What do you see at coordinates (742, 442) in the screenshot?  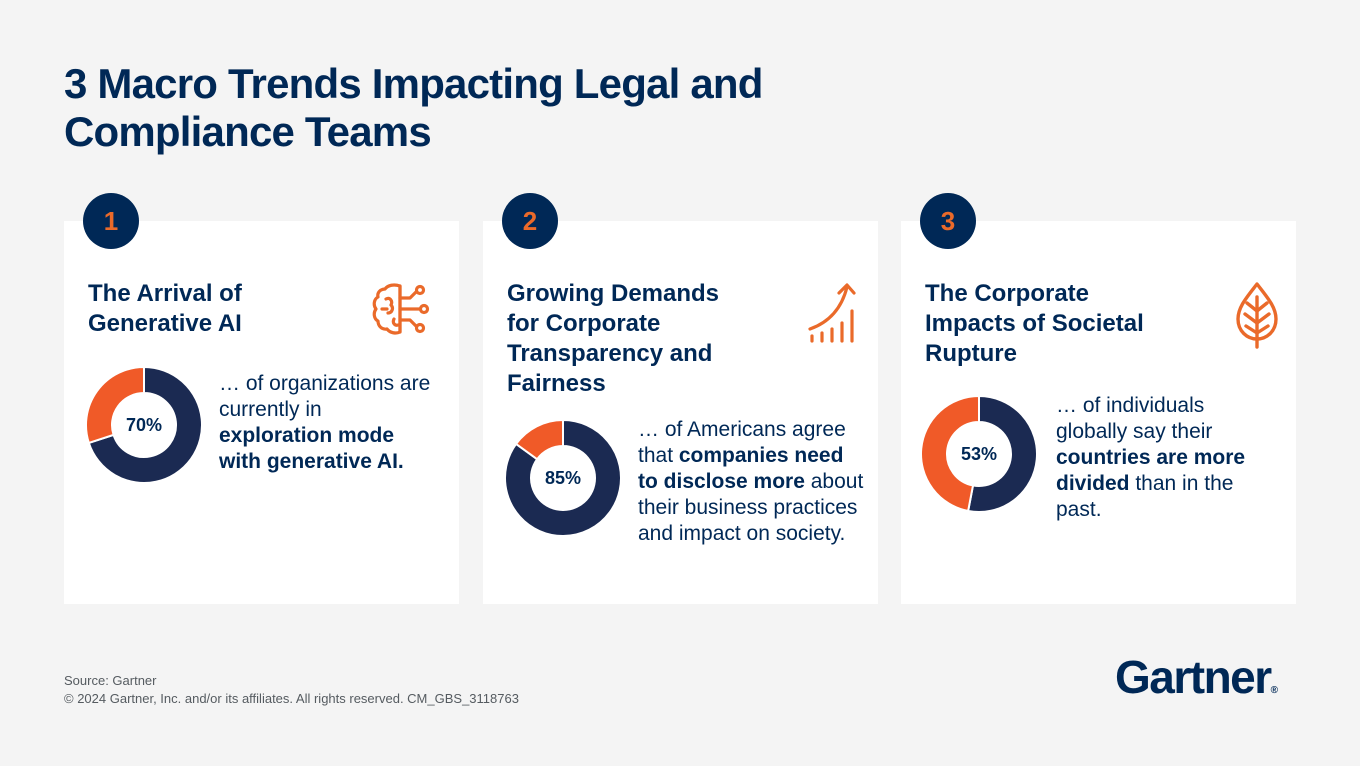 I see `desc-text: … of Americans agree that` at bounding box center [742, 442].